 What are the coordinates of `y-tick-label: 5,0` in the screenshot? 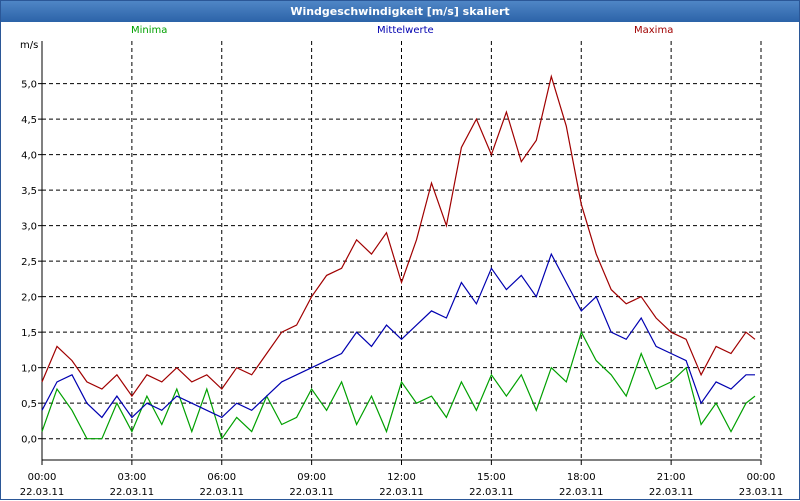 It's located at (29, 85).